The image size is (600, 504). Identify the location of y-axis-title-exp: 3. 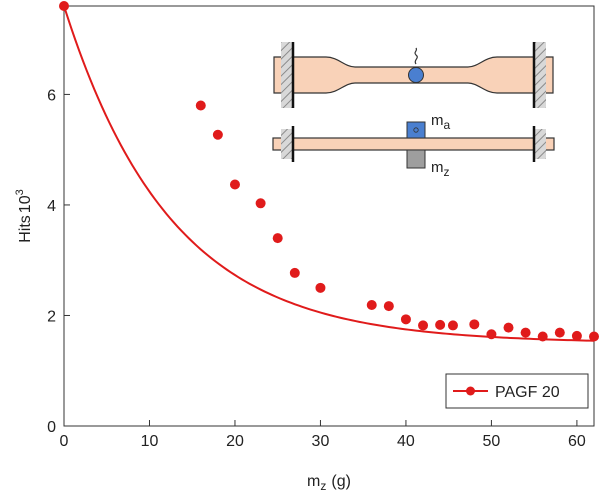
(20, 192).